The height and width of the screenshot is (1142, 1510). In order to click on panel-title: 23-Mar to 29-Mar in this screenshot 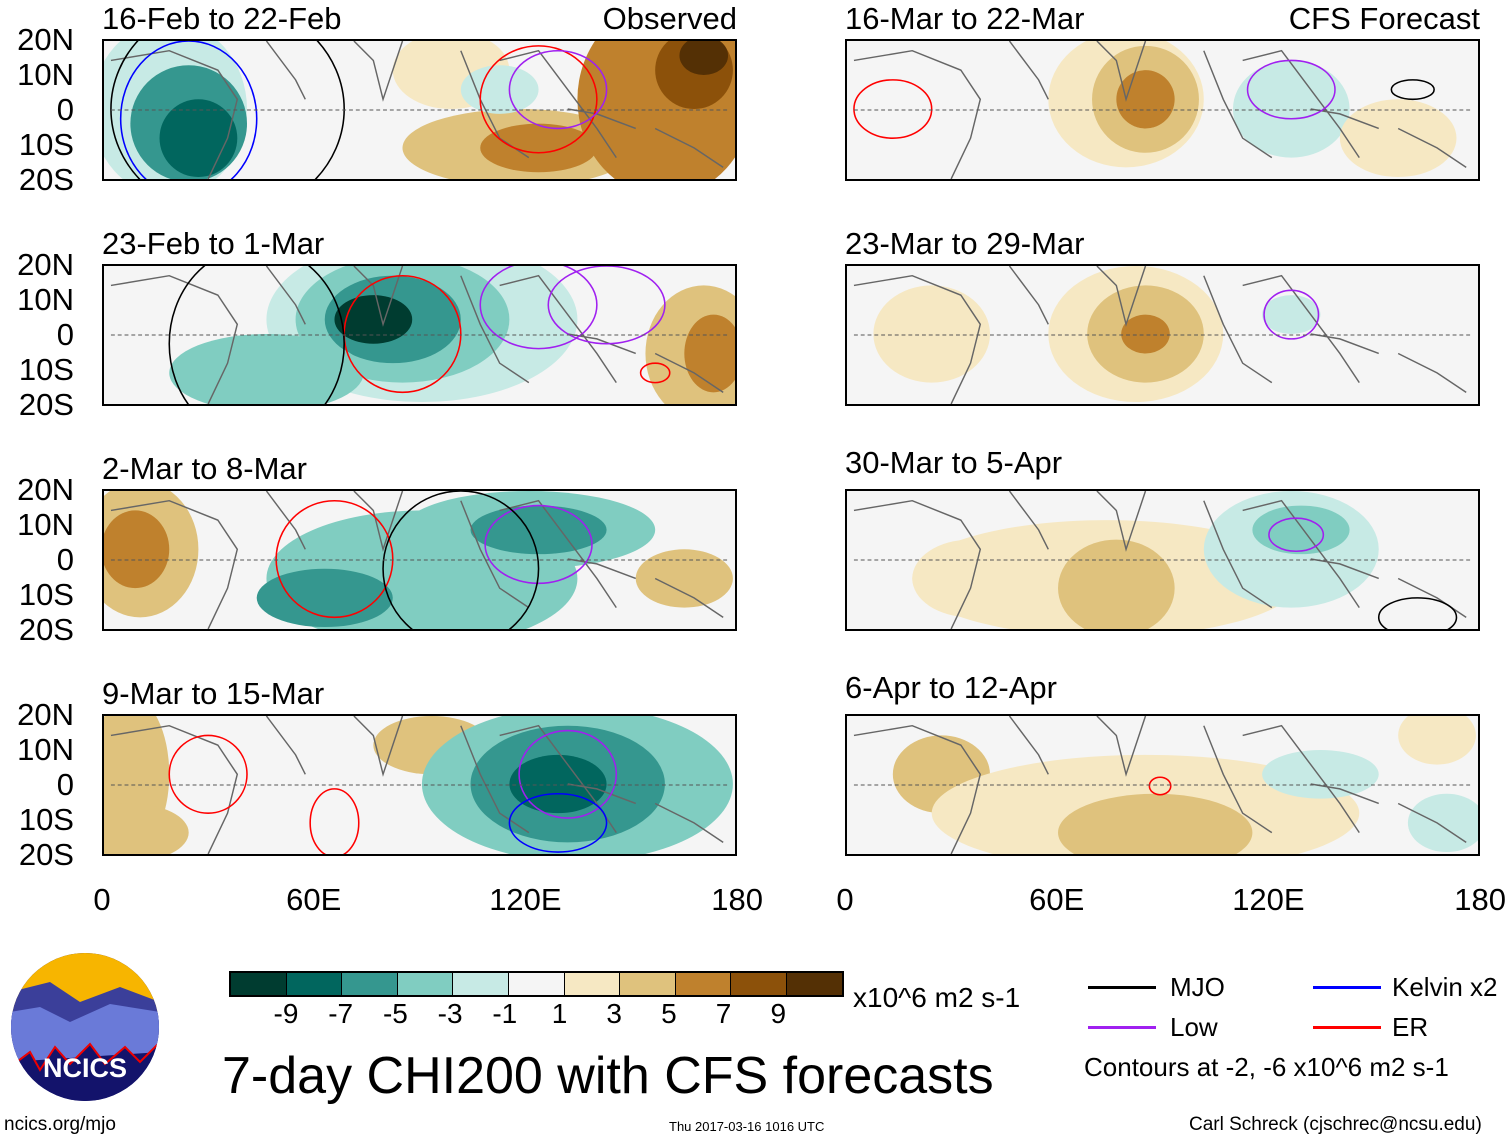, I will do `click(965, 243)`.